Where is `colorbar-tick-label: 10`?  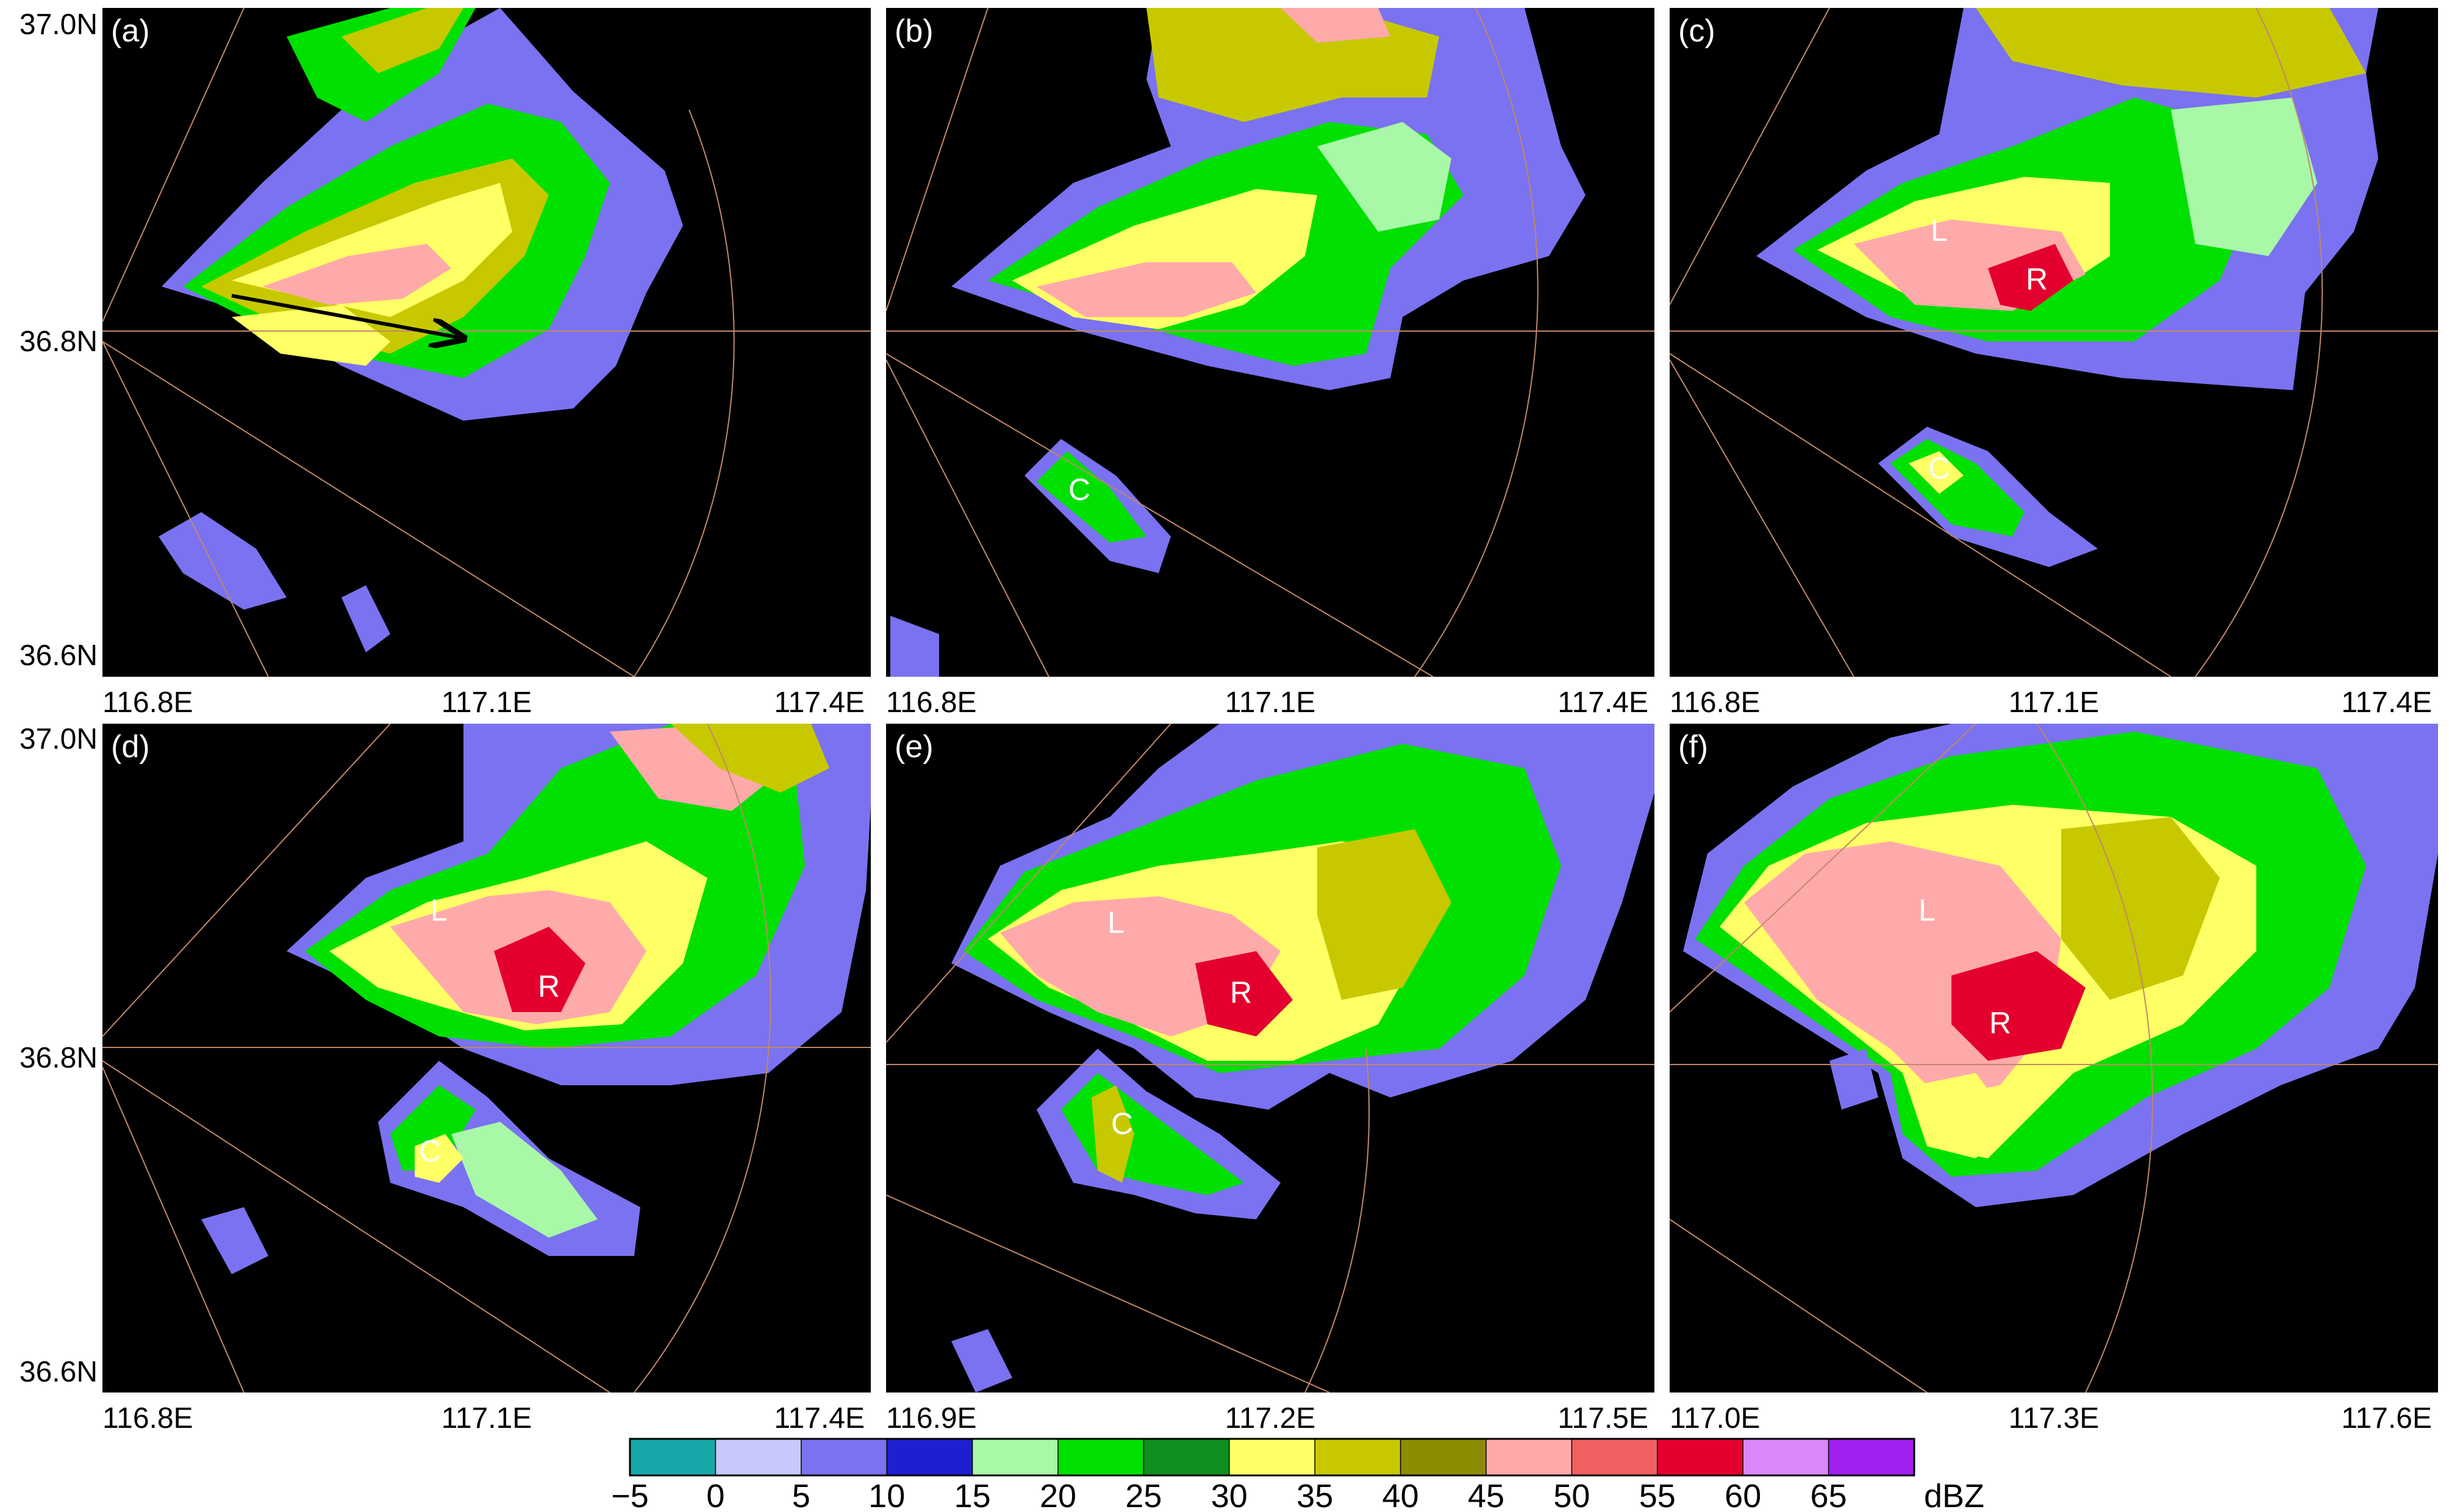 colorbar-tick-label: 10 is located at coordinates (886, 1495).